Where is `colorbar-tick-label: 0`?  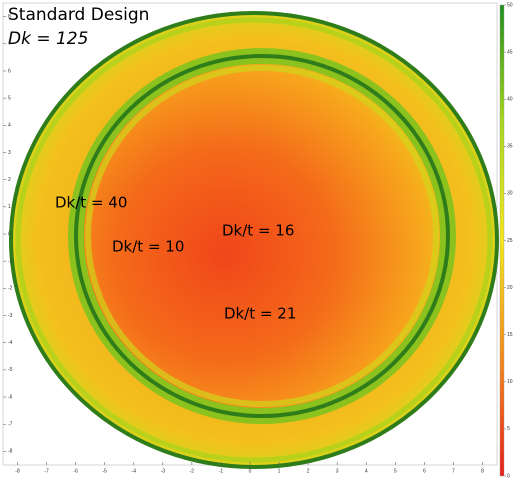
colorbar-tick-label: 0 is located at coordinates (508, 476).